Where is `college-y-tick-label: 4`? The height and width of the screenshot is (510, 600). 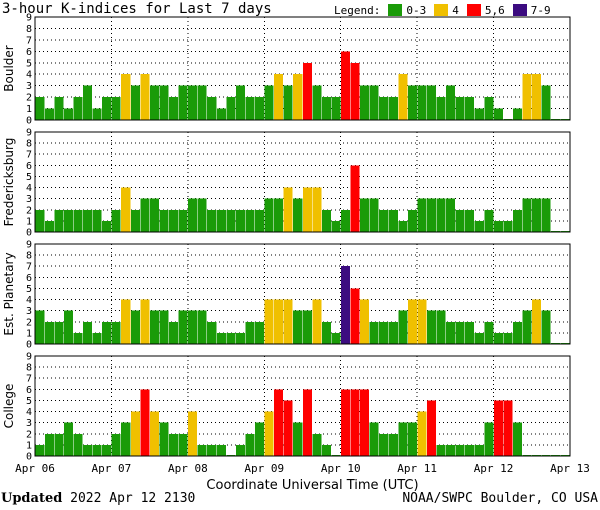 college-y-tick-label: 4 is located at coordinates (29, 412).